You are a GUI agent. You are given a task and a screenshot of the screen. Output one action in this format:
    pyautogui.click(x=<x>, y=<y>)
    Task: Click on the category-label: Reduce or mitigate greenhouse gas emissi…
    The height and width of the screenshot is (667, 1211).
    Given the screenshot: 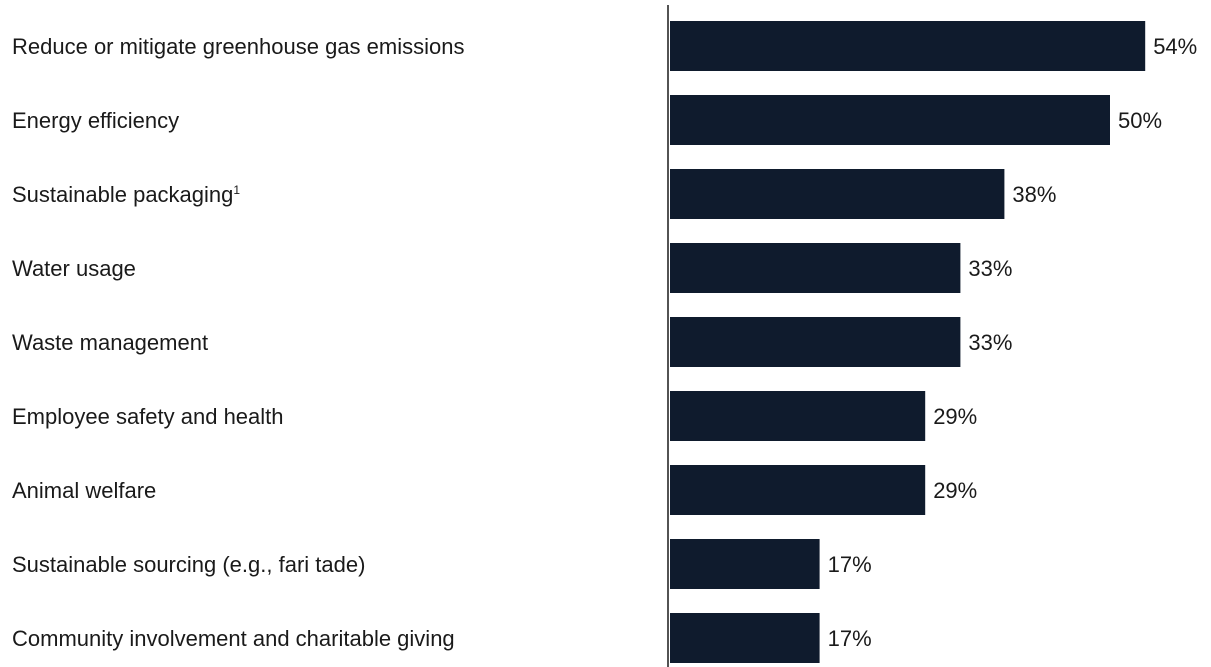 What is the action you would take?
    pyautogui.click(x=238, y=46)
    